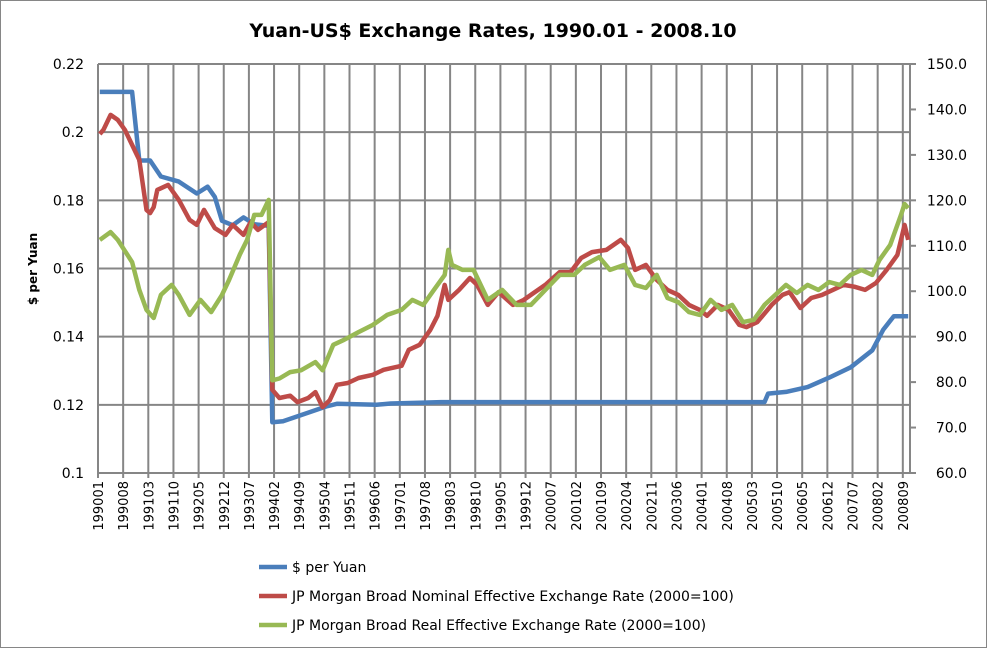 This screenshot has width=987, height=648. Describe the element at coordinates (577, 506) in the screenshot. I see `x-tick-label: 200102` at that location.